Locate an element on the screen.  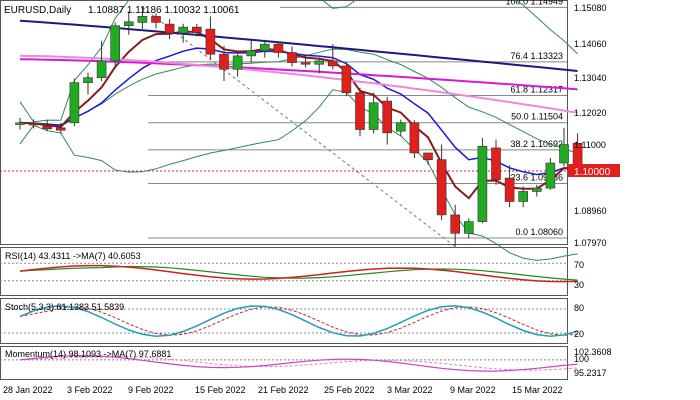
price-axis-label: 1.08960 is located at coordinates (590, 211).